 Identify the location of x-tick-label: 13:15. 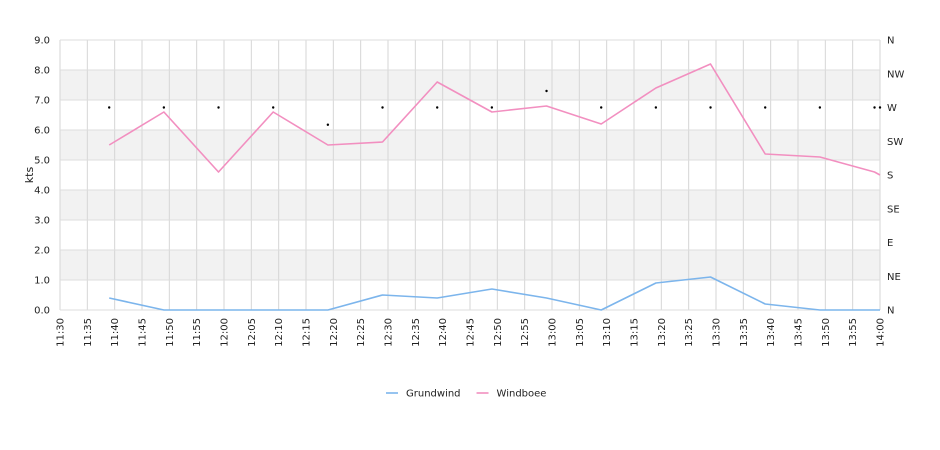
(635, 332).